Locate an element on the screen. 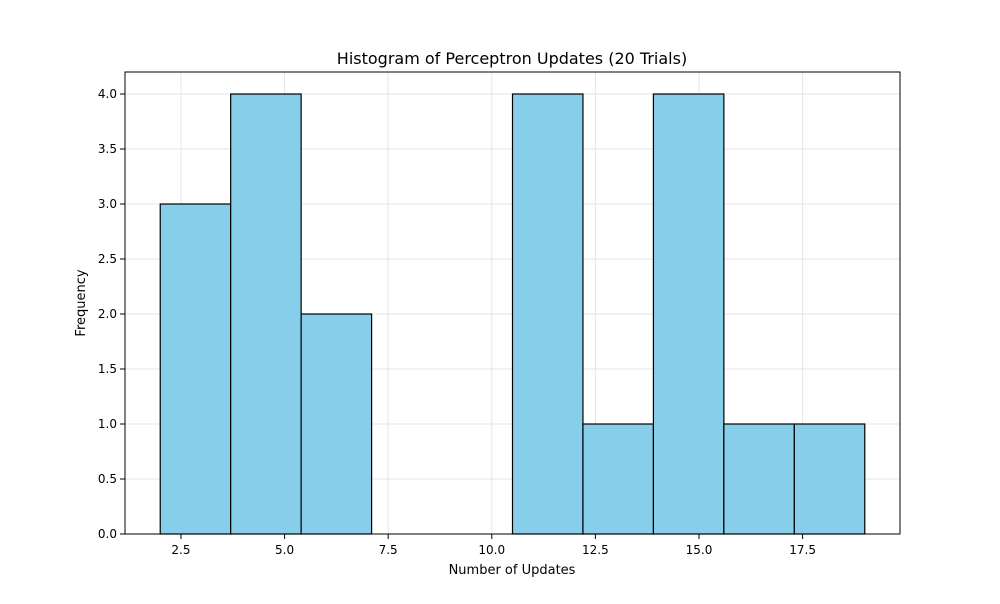 The image size is (1000, 604). x-axis-label: Number of Updates is located at coordinates (512, 570).